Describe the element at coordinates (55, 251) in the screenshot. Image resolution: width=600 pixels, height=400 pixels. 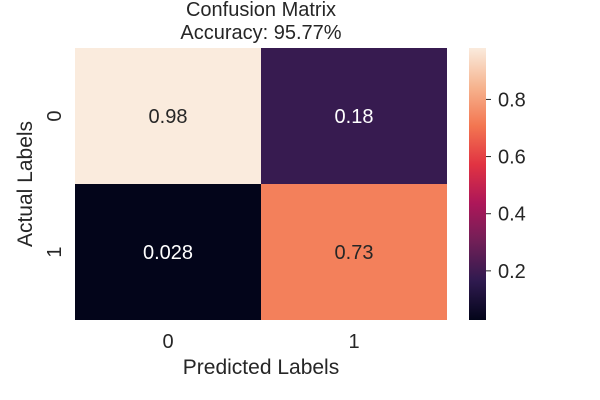
I see `y-tick-label: 1` at that location.